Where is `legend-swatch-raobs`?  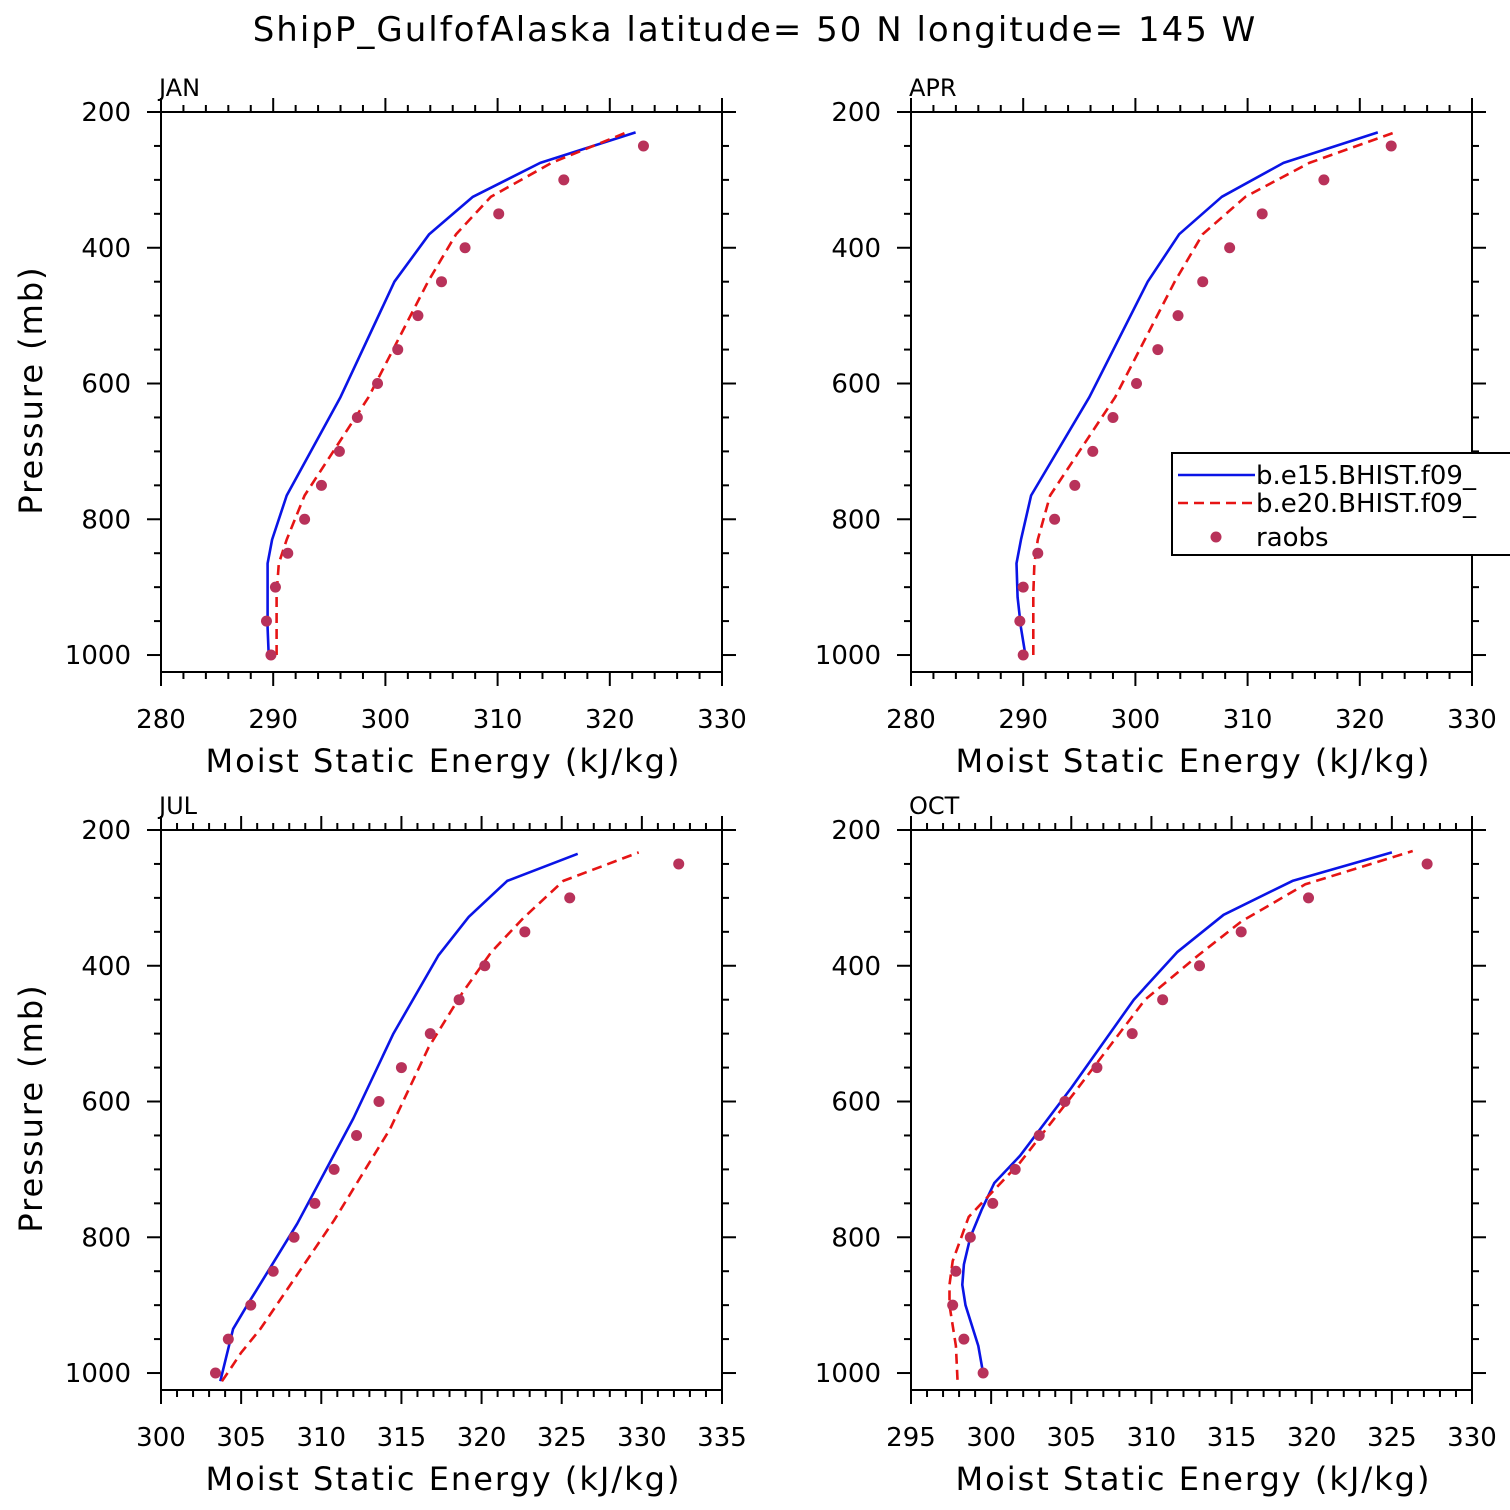 legend-swatch-raobs is located at coordinates (1216, 537).